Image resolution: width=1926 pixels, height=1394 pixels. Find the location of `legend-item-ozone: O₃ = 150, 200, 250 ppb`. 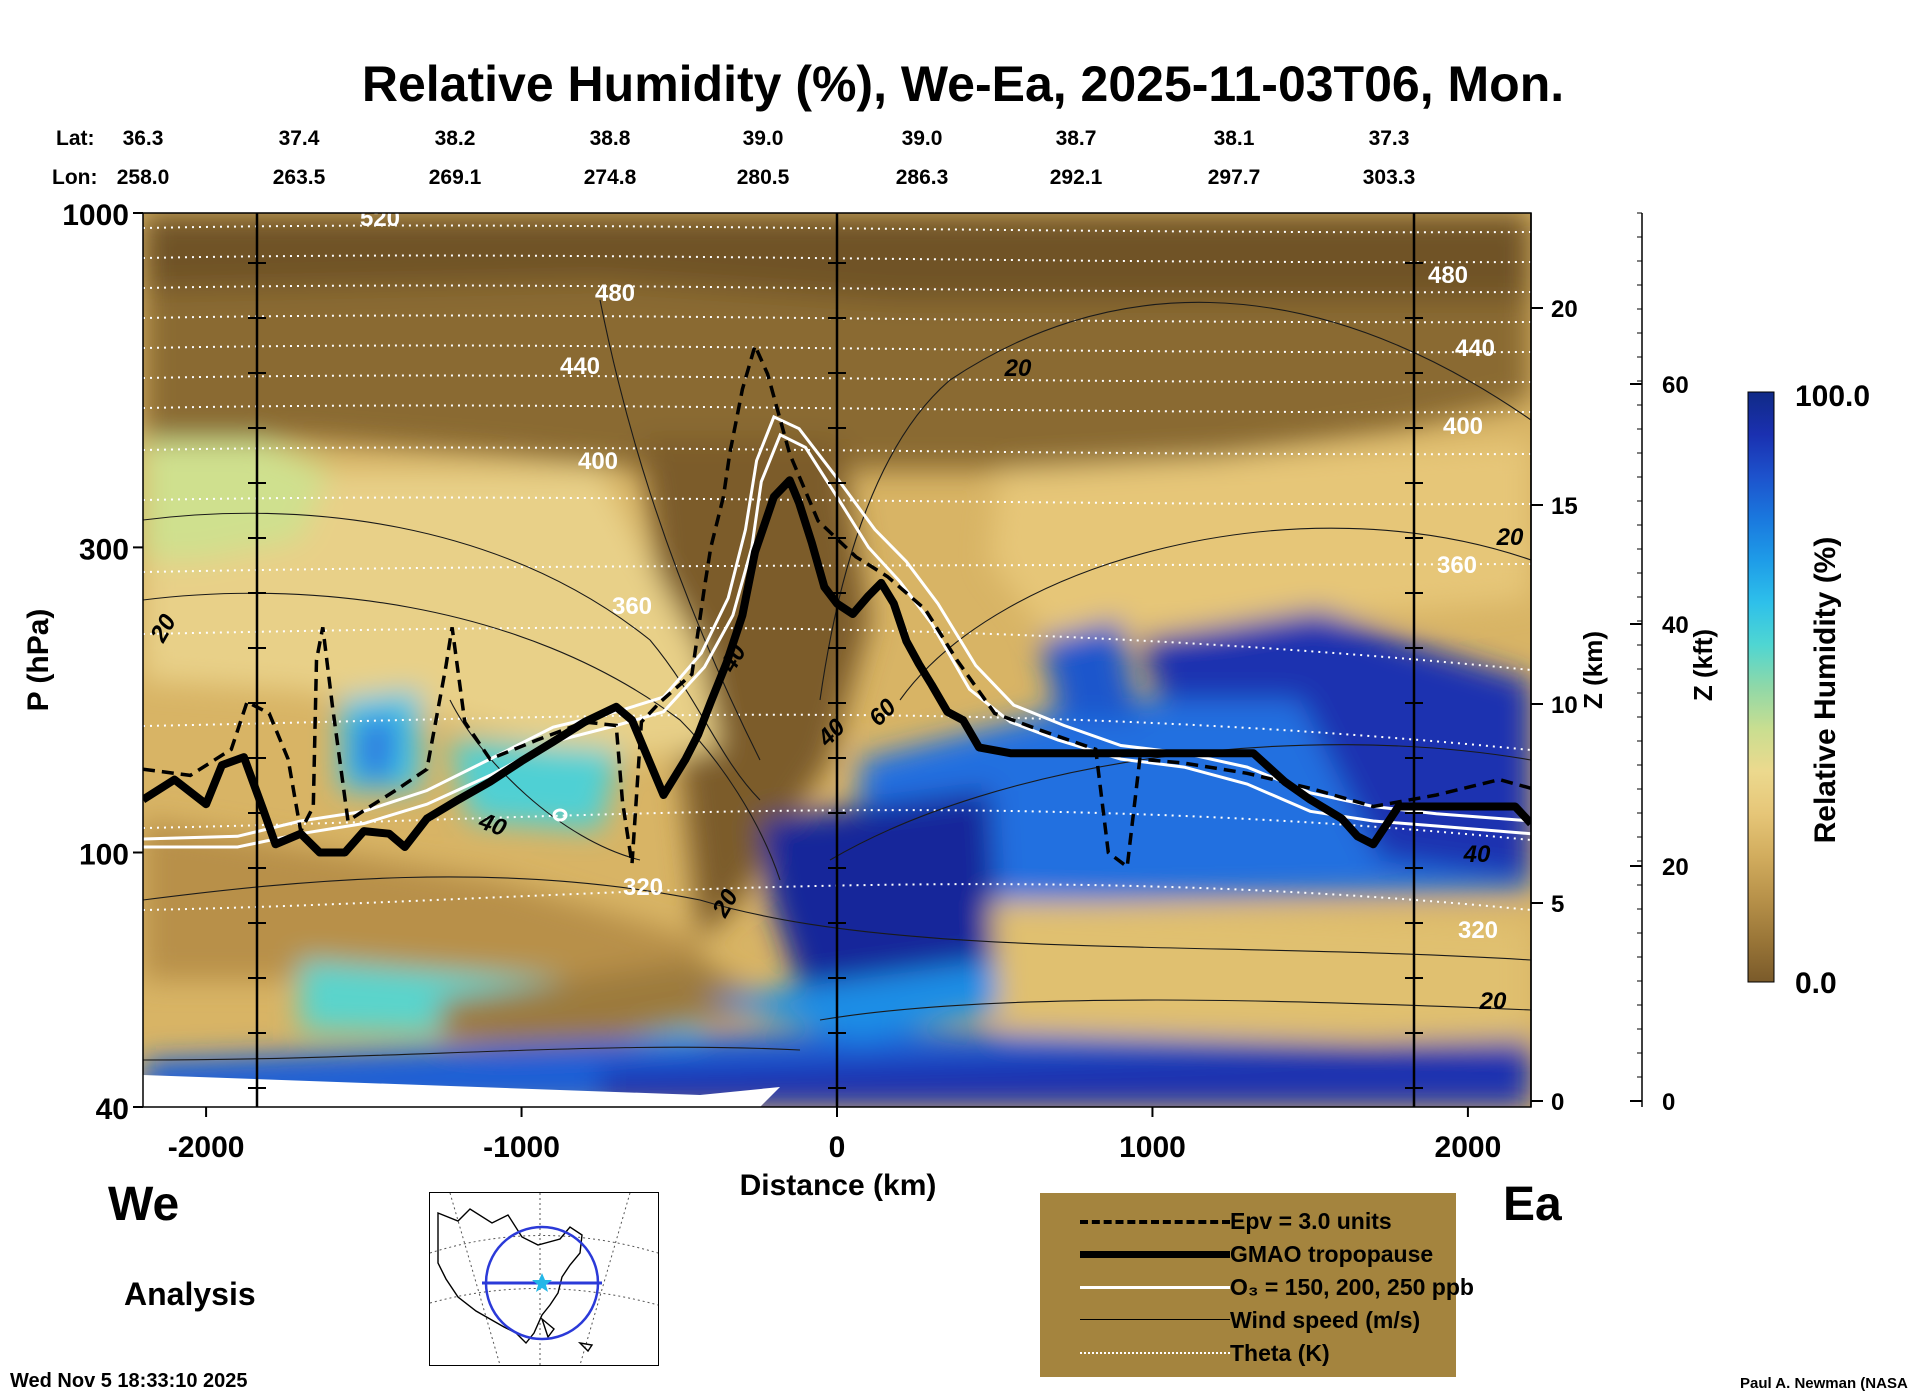

legend-item-ozone: O₃ = 150, 200, 250 ppb is located at coordinates (1257, 1287).